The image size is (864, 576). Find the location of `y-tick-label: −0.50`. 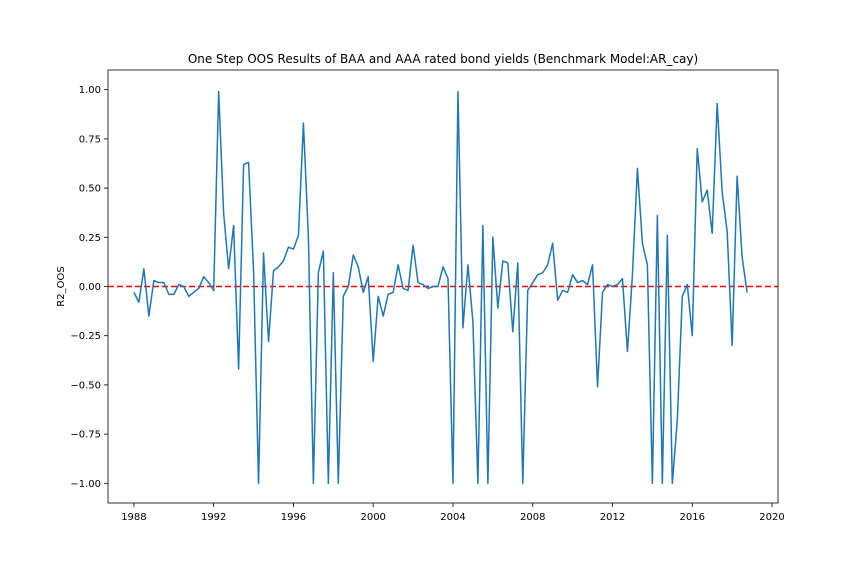

y-tick-label: −0.50 is located at coordinates (85, 385).